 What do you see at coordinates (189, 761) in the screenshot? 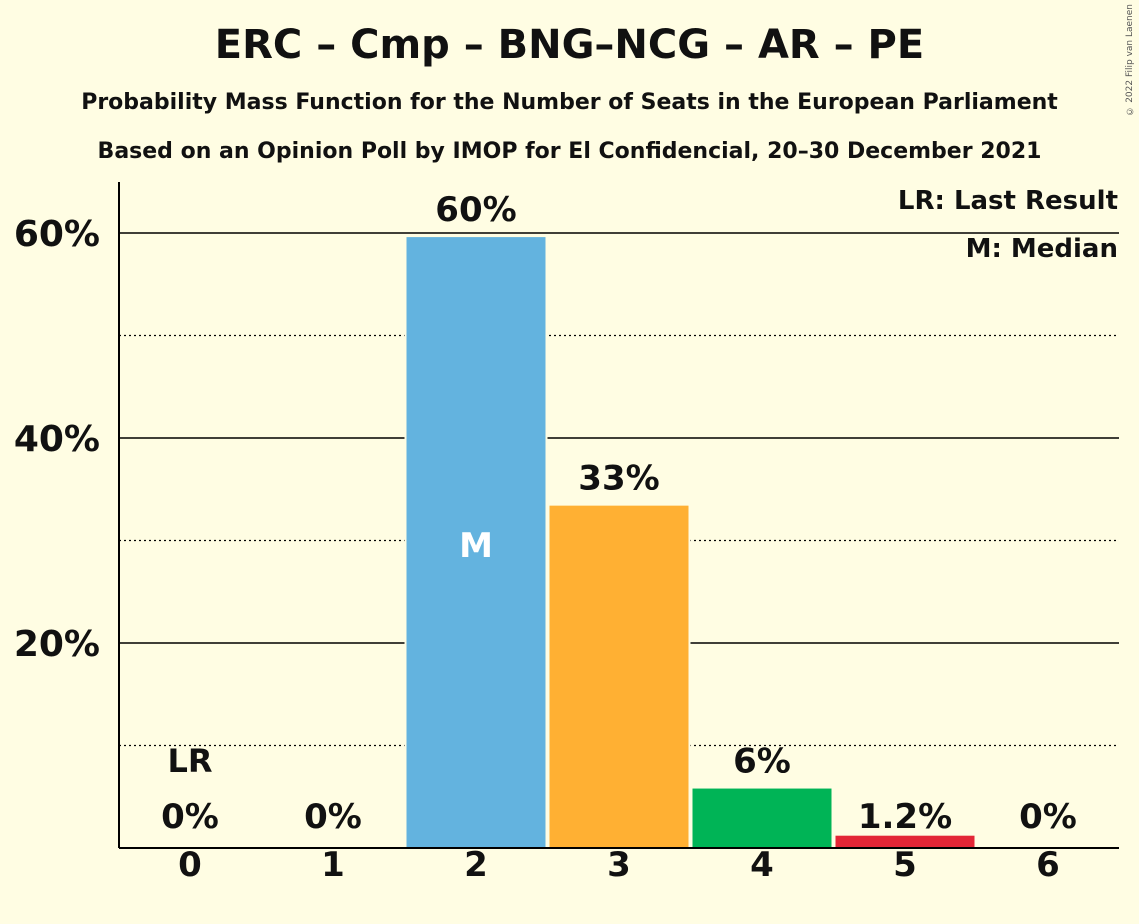
I see `last-result-marker: LR` at bounding box center [189, 761].